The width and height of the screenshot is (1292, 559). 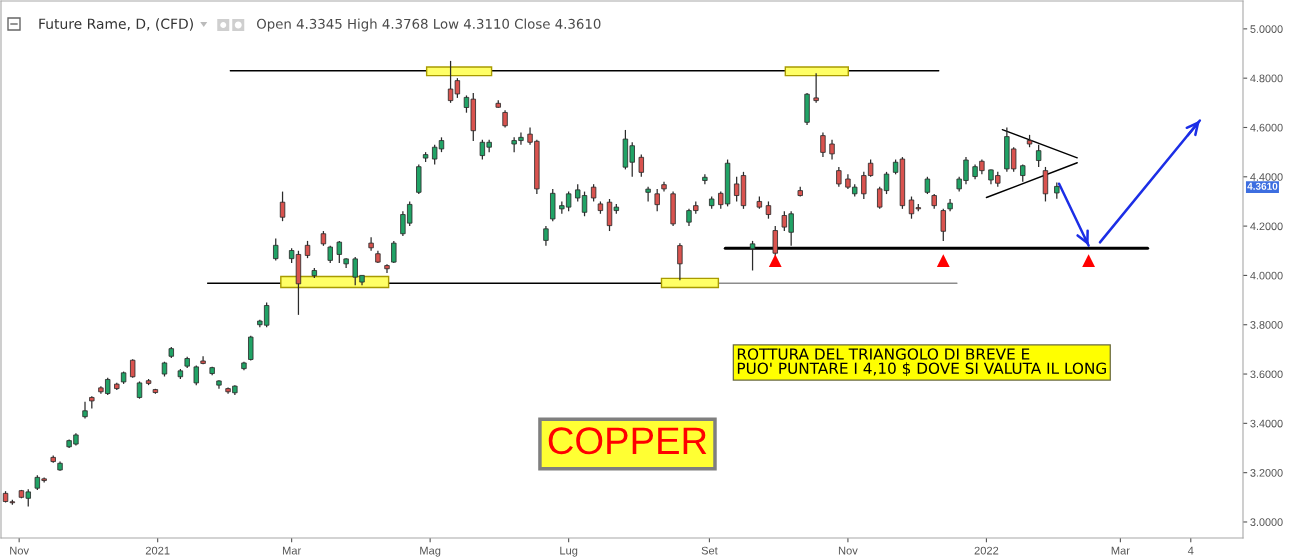 What do you see at coordinates (116, 24) in the screenshot?
I see `text: Future Rame, D, (CFD)` at bounding box center [116, 24].